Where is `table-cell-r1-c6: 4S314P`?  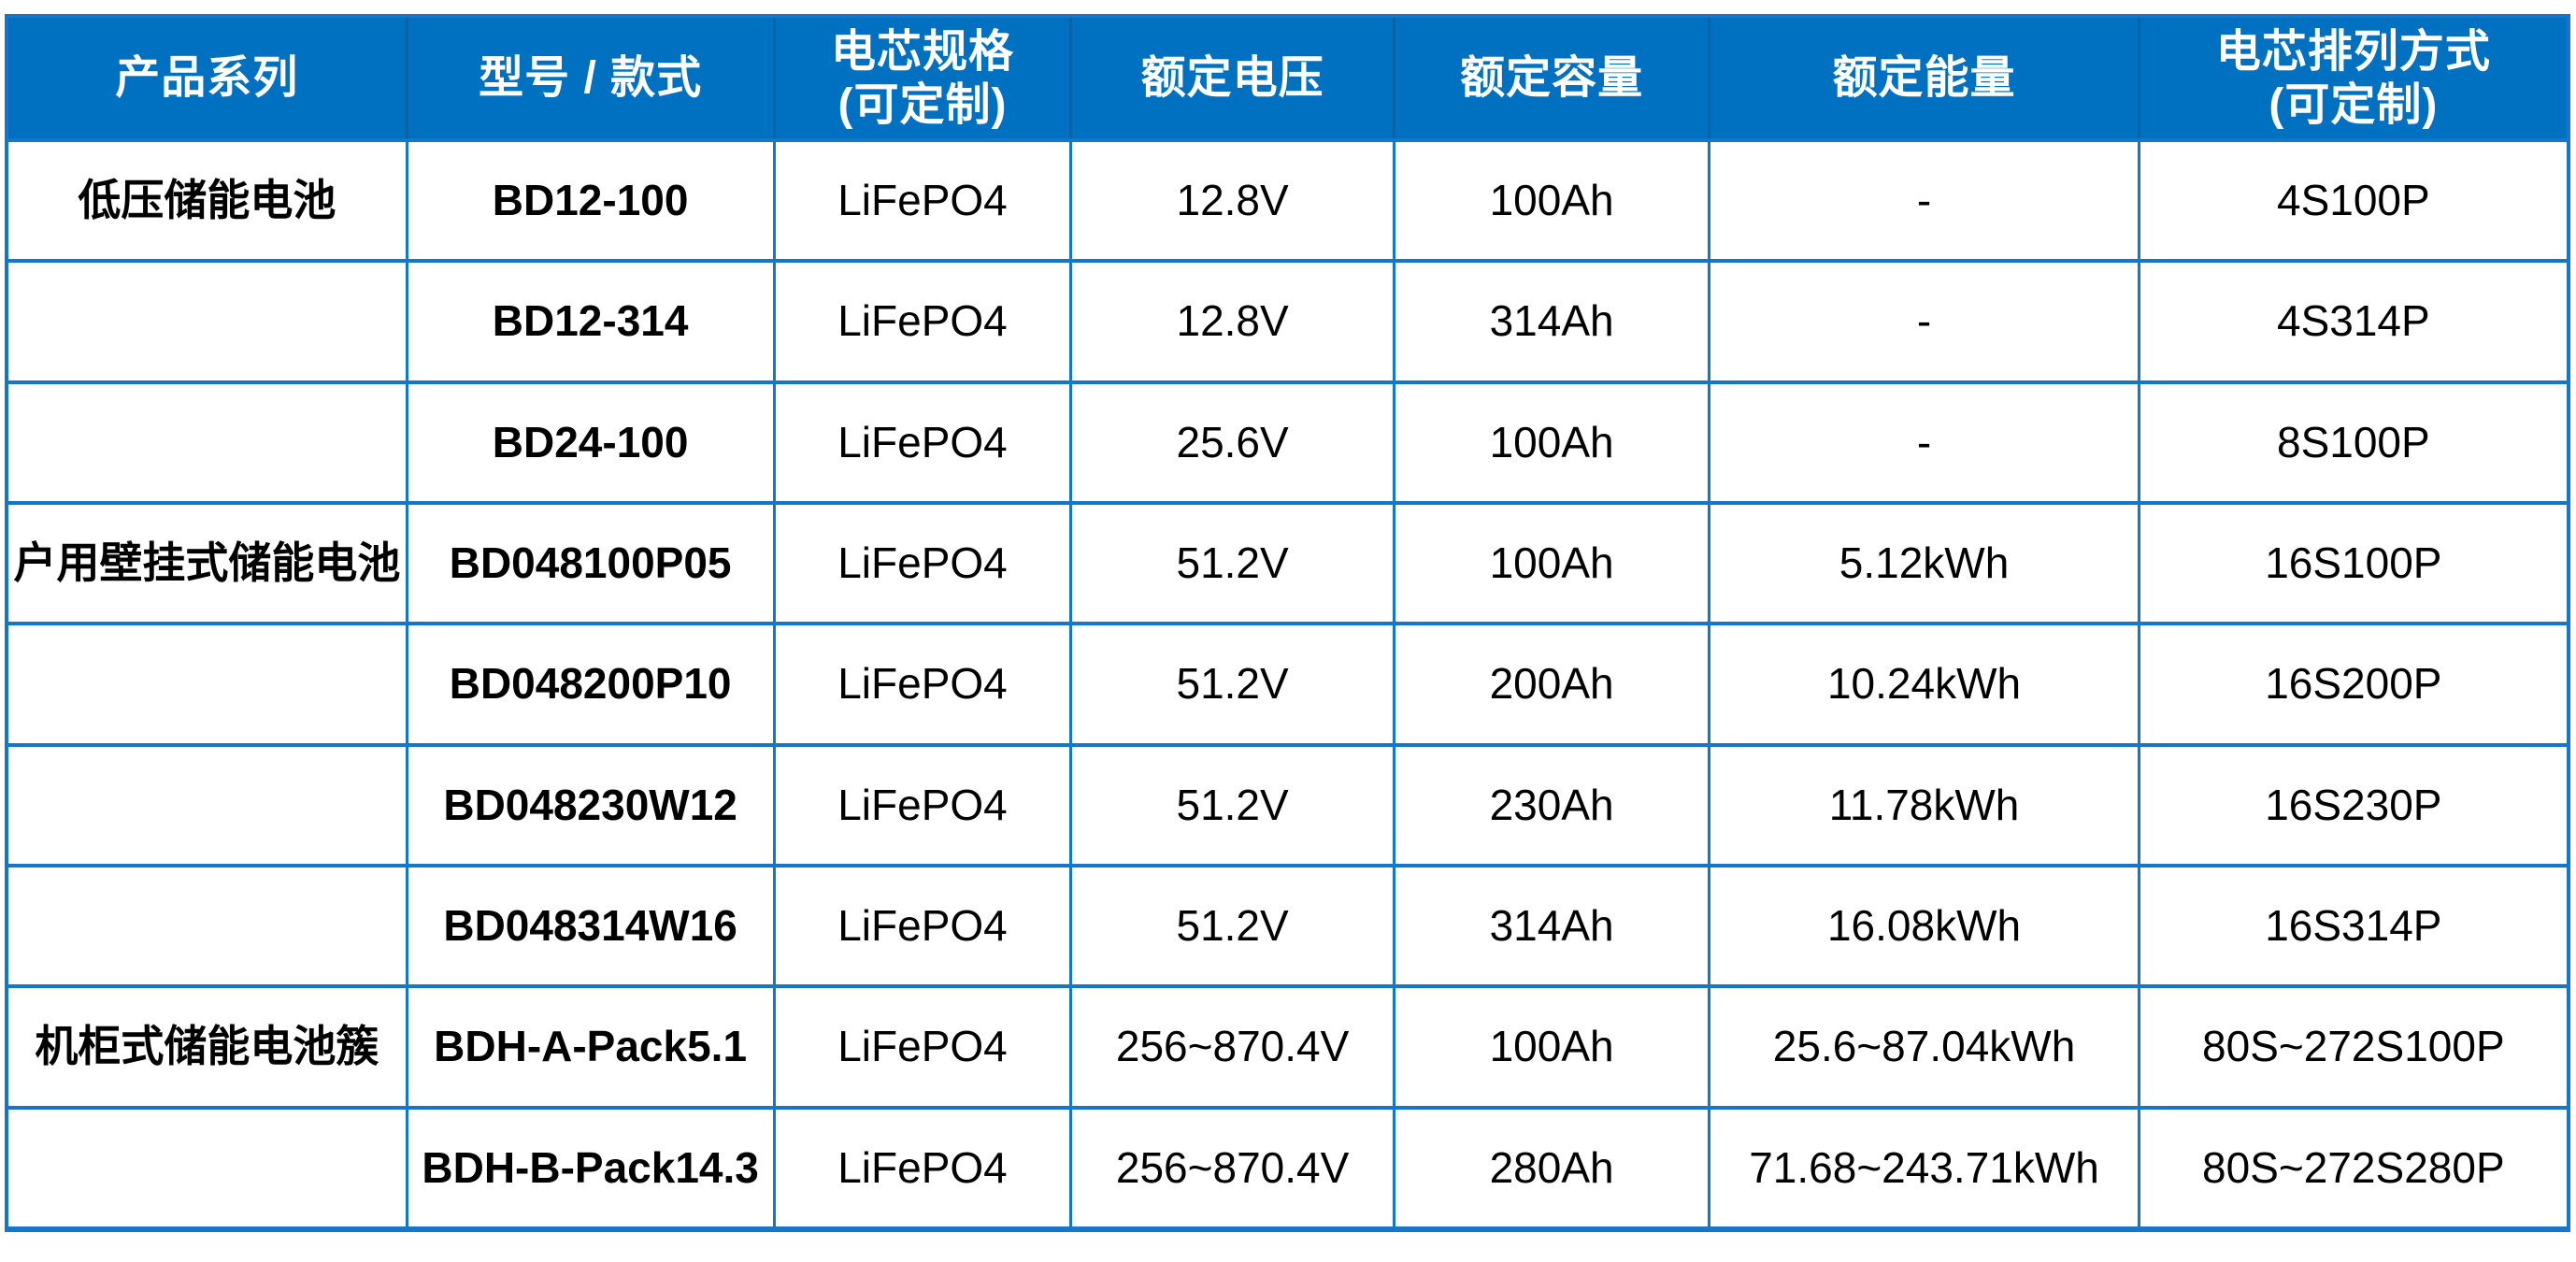 table-cell-r1-c6: 4S314P is located at coordinates (2353, 321).